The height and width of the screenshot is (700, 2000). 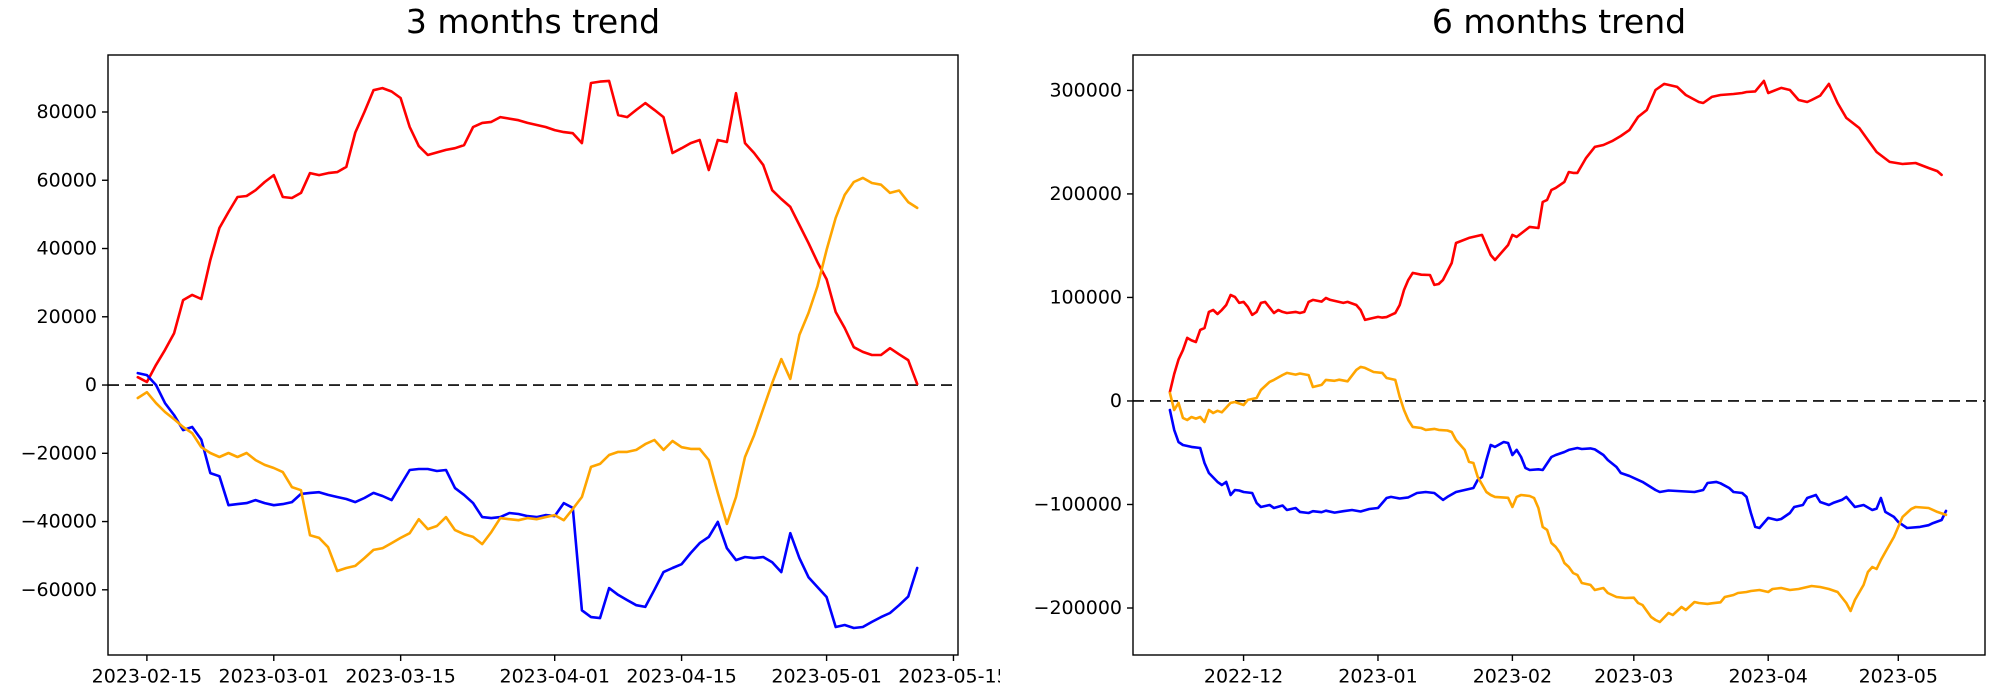 I want to click on x-tick-label: 2023-04, so click(x=1768, y=677).